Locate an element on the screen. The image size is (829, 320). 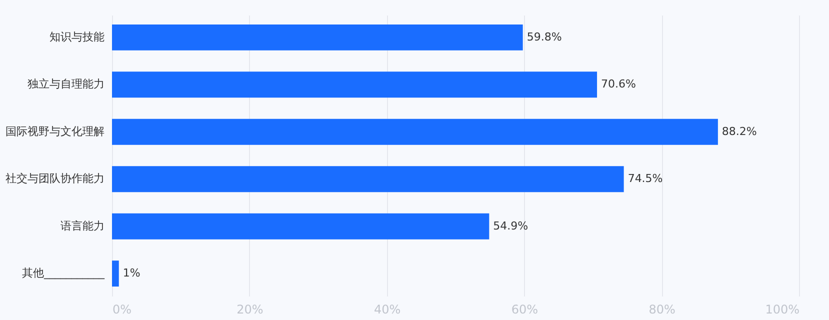
data-label: 54.9% is located at coordinates (510, 225).